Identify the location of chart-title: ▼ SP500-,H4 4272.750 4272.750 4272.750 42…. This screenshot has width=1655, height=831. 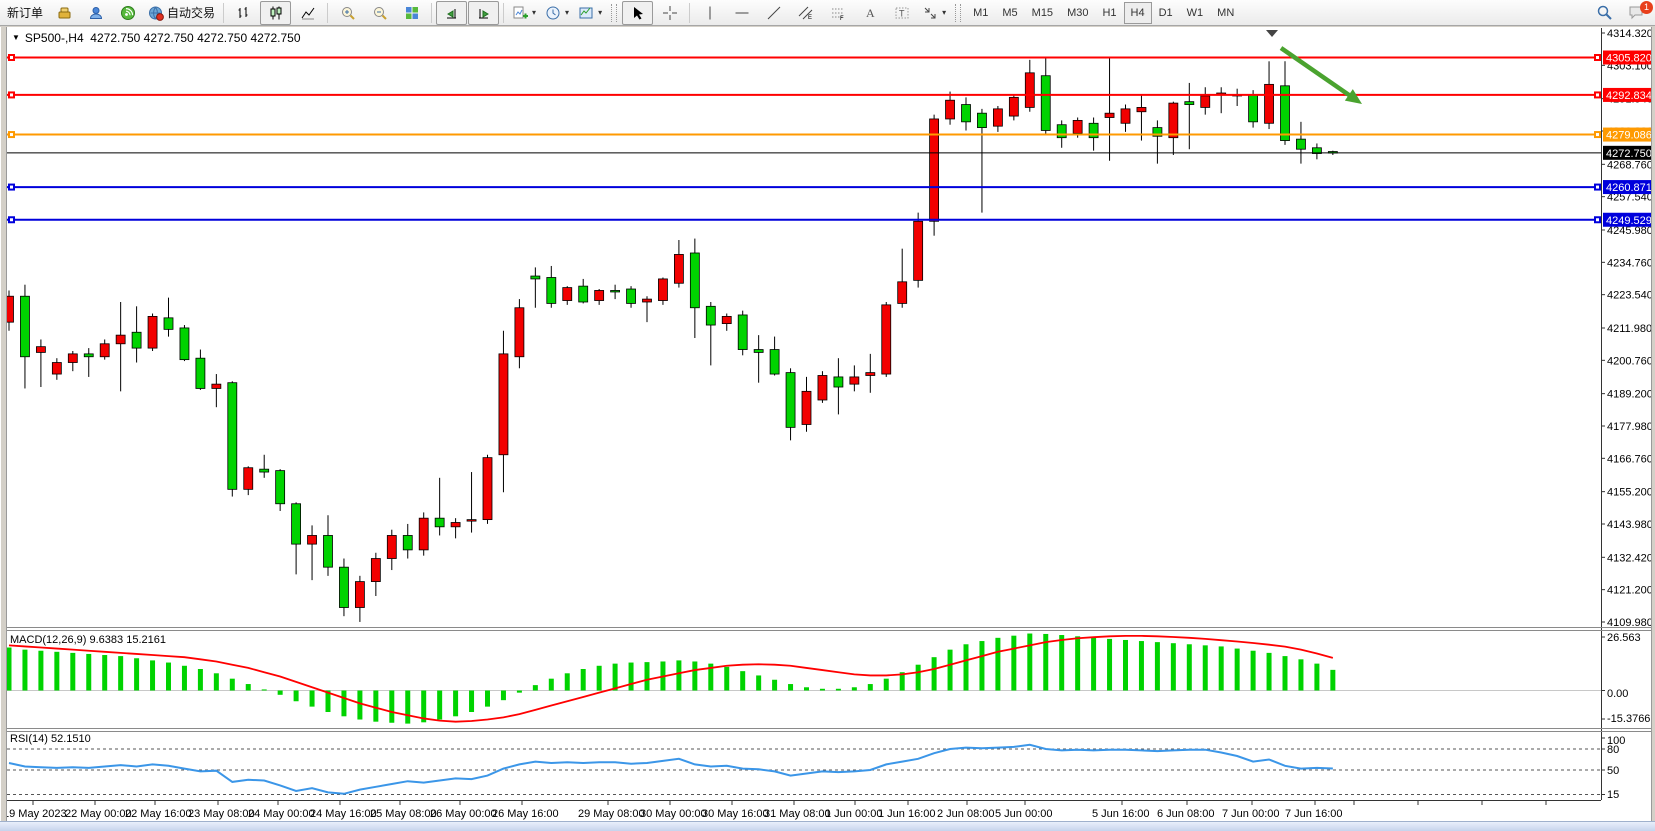
(156, 38).